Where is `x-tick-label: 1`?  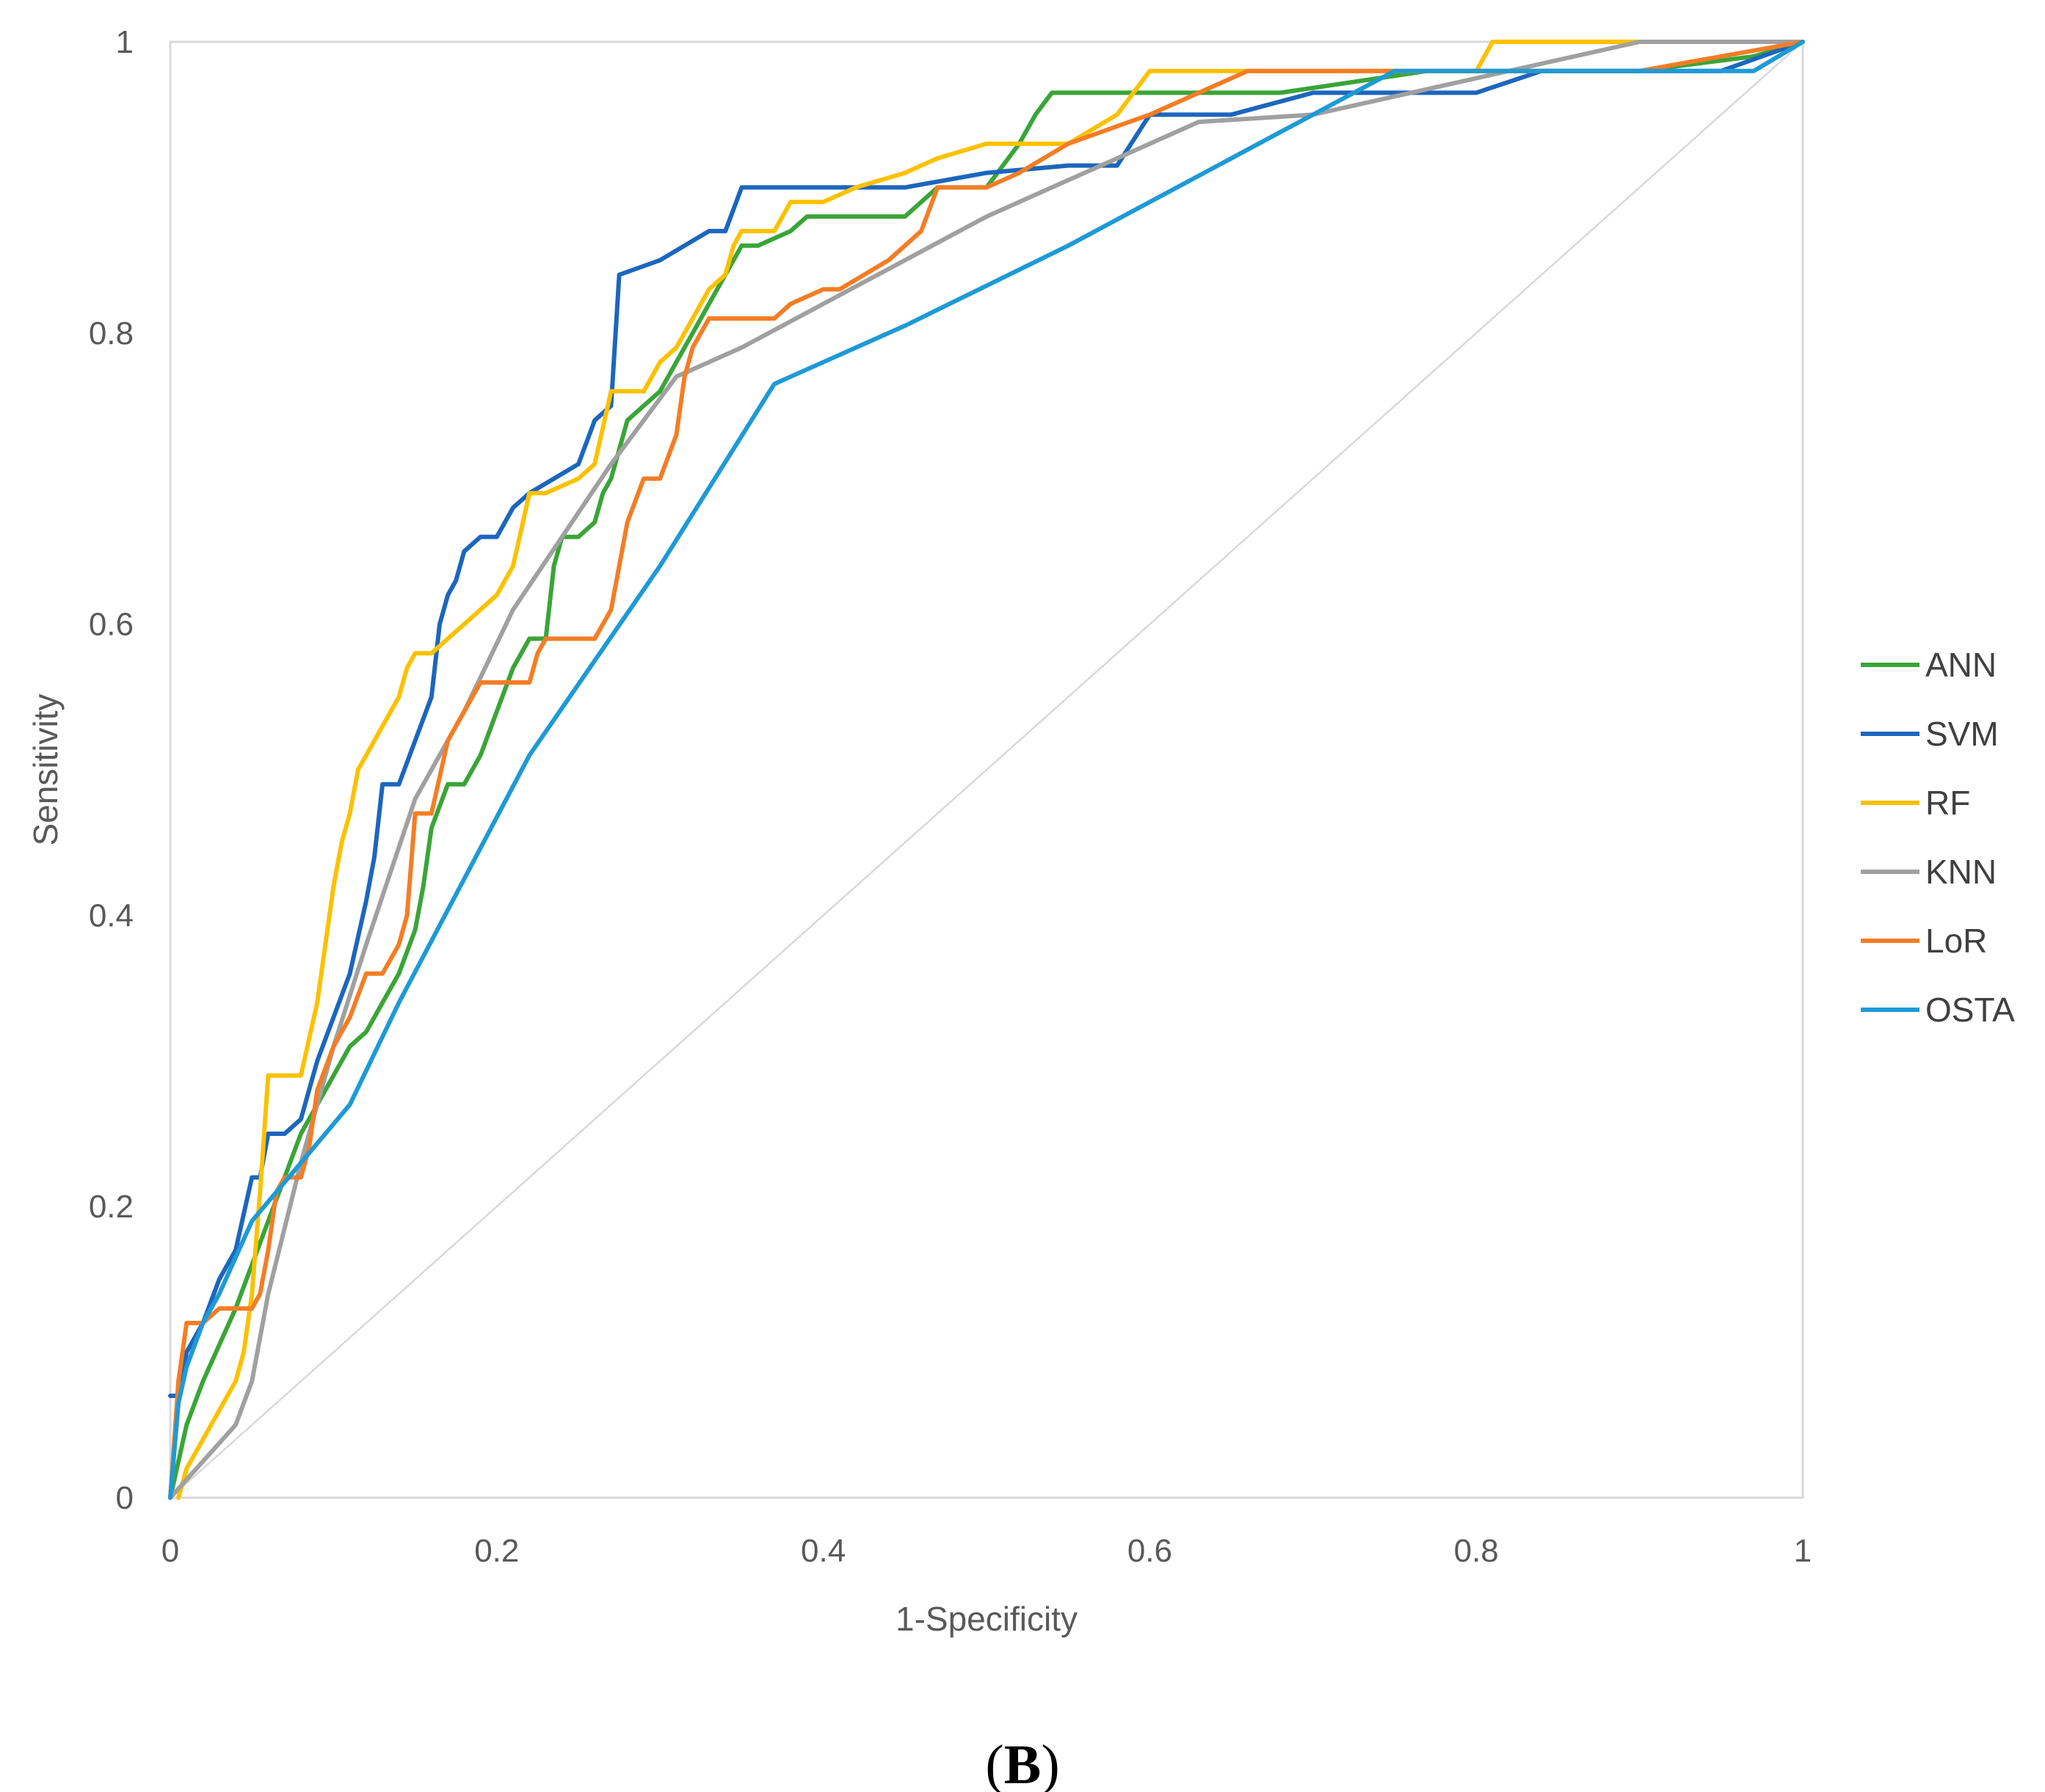
x-tick-label: 1 is located at coordinates (1803, 1551).